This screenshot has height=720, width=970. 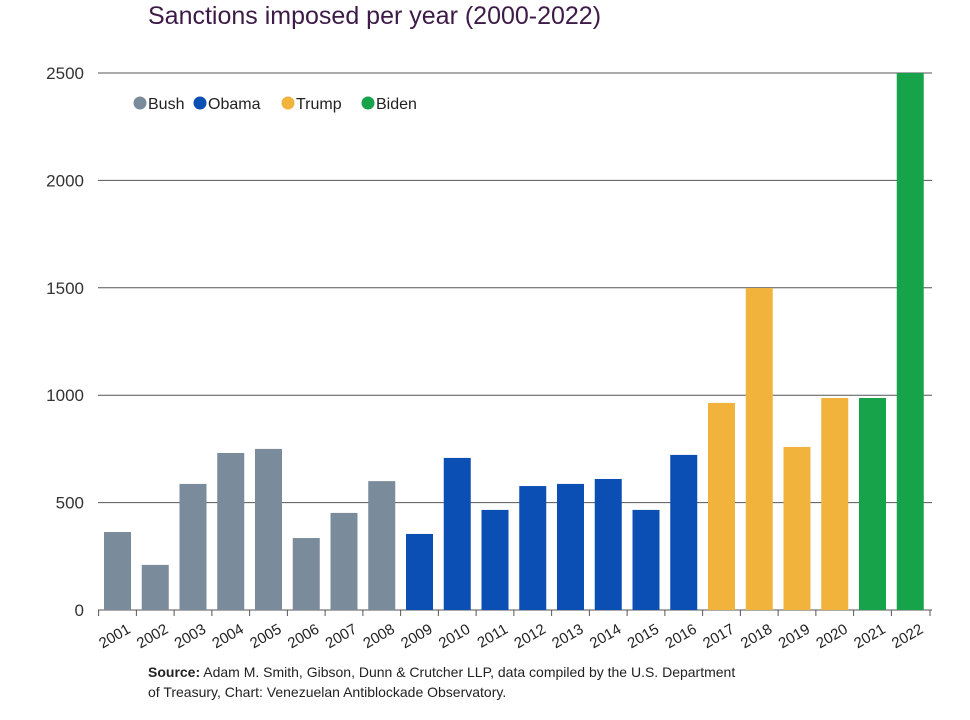 What do you see at coordinates (114, 636) in the screenshot?
I see `x-tick-label: 2001` at bounding box center [114, 636].